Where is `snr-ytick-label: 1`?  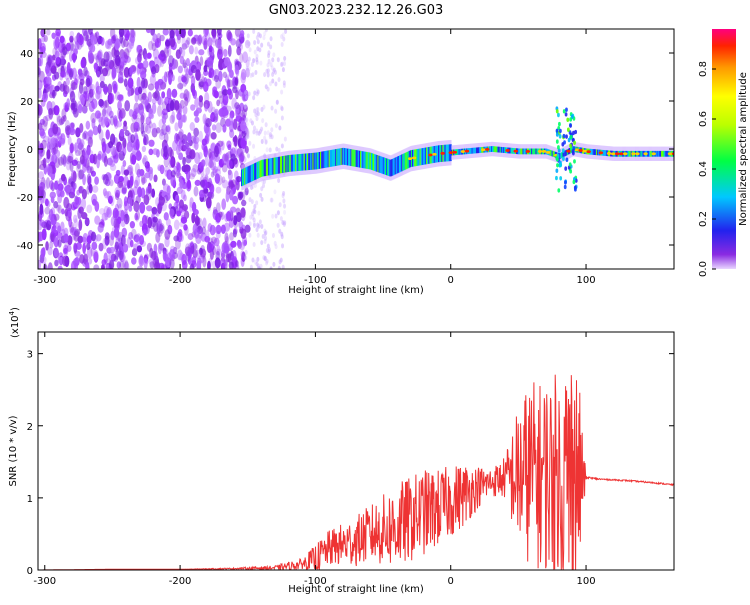
snr-ytick-label: 1 is located at coordinates (30, 499).